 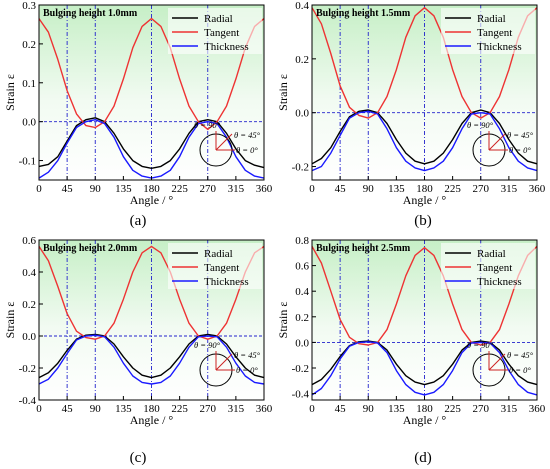 What do you see at coordinates (423, 221) in the screenshot?
I see `panel-label: (b)` at bounding box center [423, 221].